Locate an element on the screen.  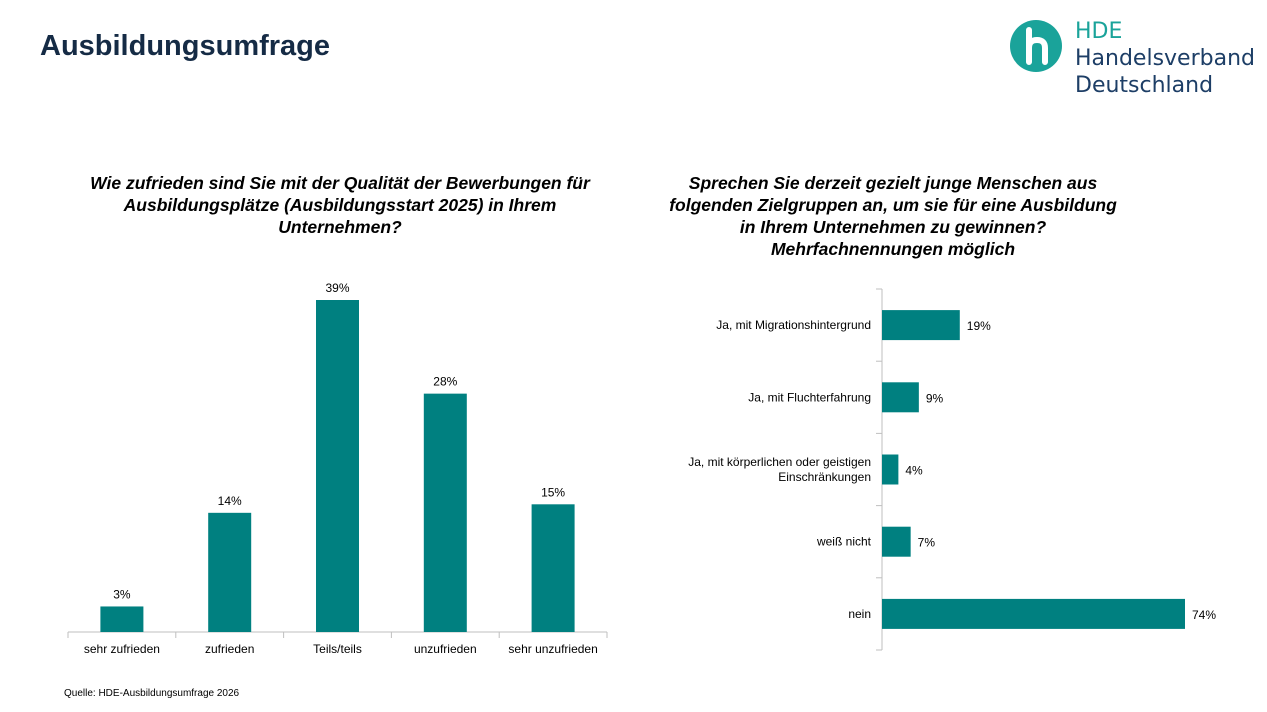
chart2-category-label-line: nein is located at coordinates (859, 614).